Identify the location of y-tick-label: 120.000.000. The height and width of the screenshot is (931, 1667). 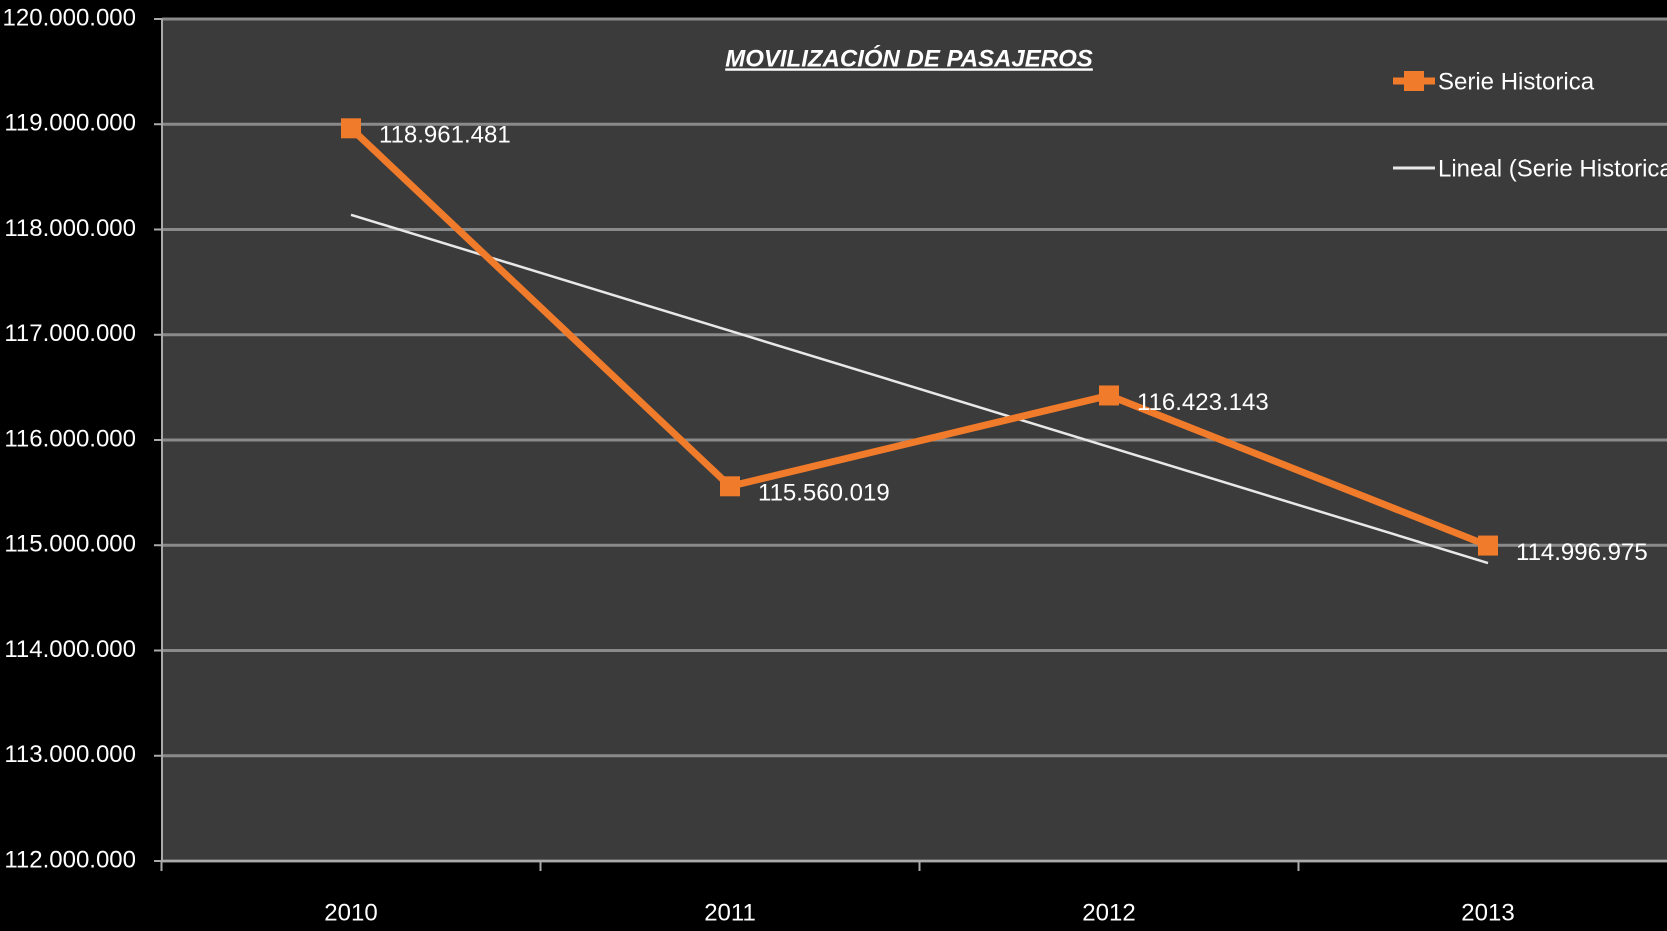
(69, 17).